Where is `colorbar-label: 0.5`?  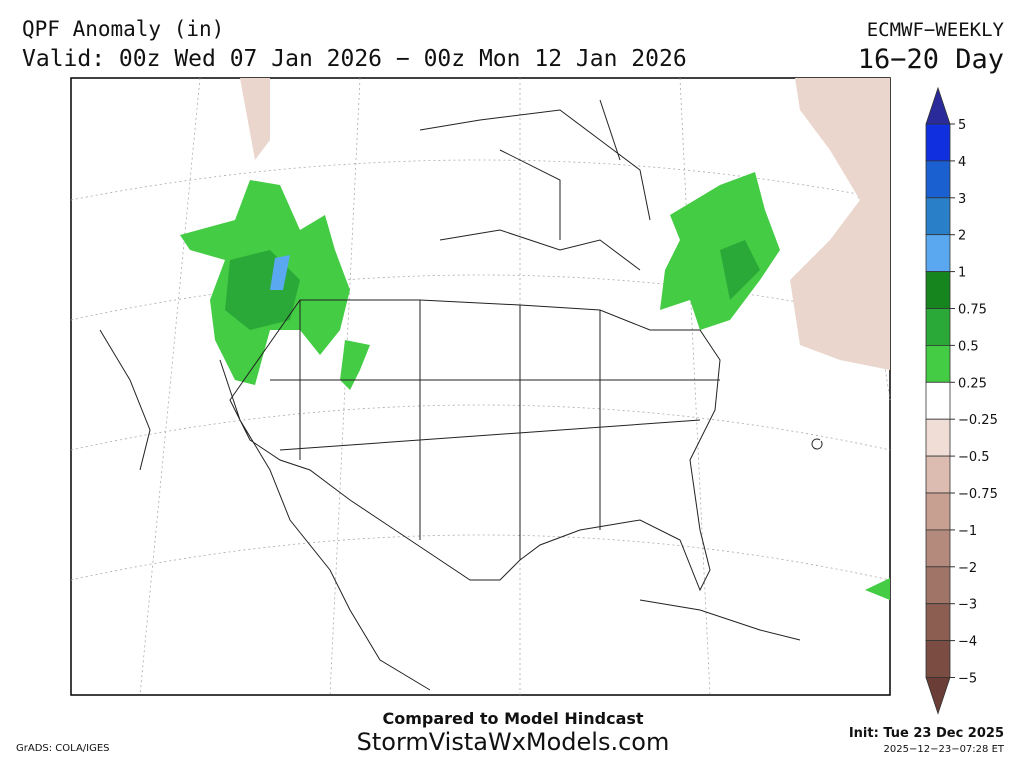
colorbar-label: 0.5 is located at coordinates (968, 346).